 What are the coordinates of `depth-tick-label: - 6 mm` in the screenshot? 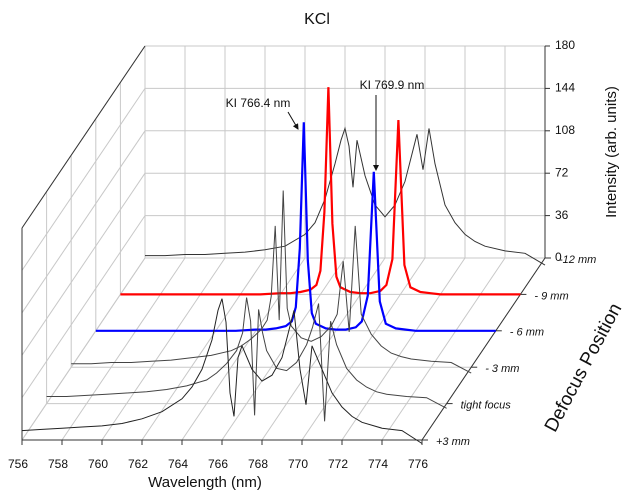 It's located at (527, 333).